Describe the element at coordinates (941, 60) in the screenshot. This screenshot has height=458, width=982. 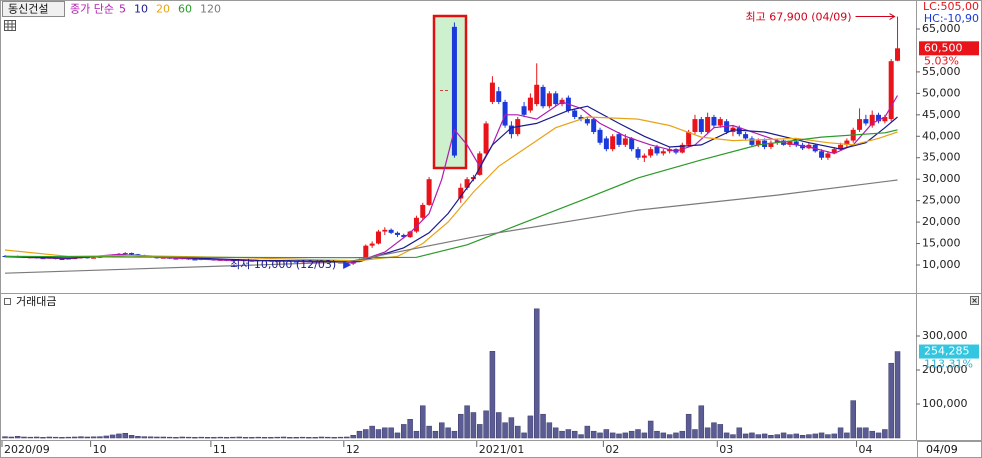
I see `change-tag: 5.03%` at that location.